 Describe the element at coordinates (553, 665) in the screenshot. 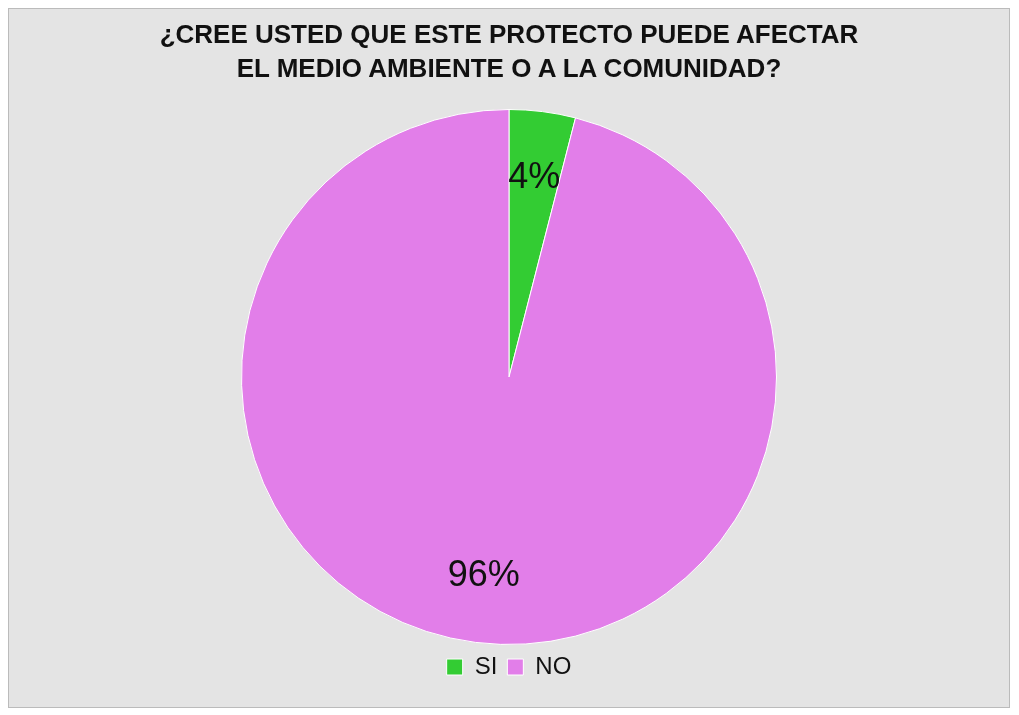

I see `legend-label: NO` at that location.